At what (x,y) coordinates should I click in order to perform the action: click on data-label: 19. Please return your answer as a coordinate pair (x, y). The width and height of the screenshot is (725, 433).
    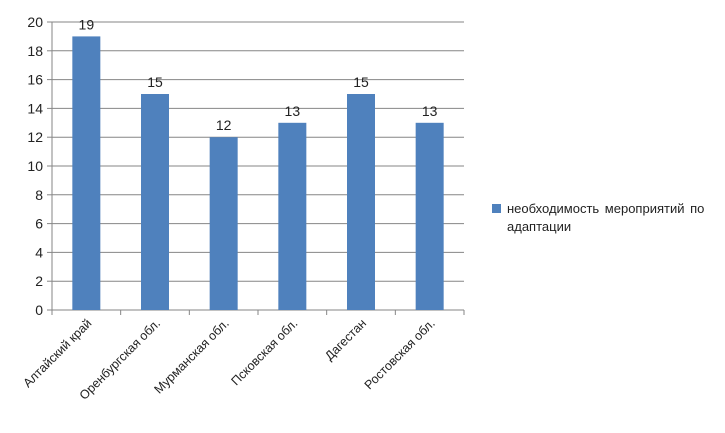
    Looking at the image, I should click on (87, 24).